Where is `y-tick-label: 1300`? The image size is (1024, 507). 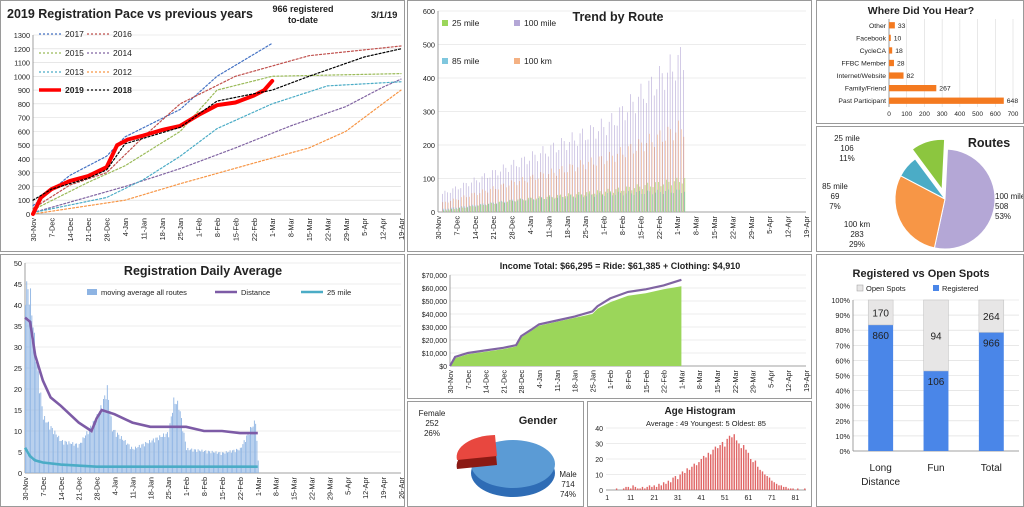 y-tick-label: 1300 is located at coordinates (22, 35).